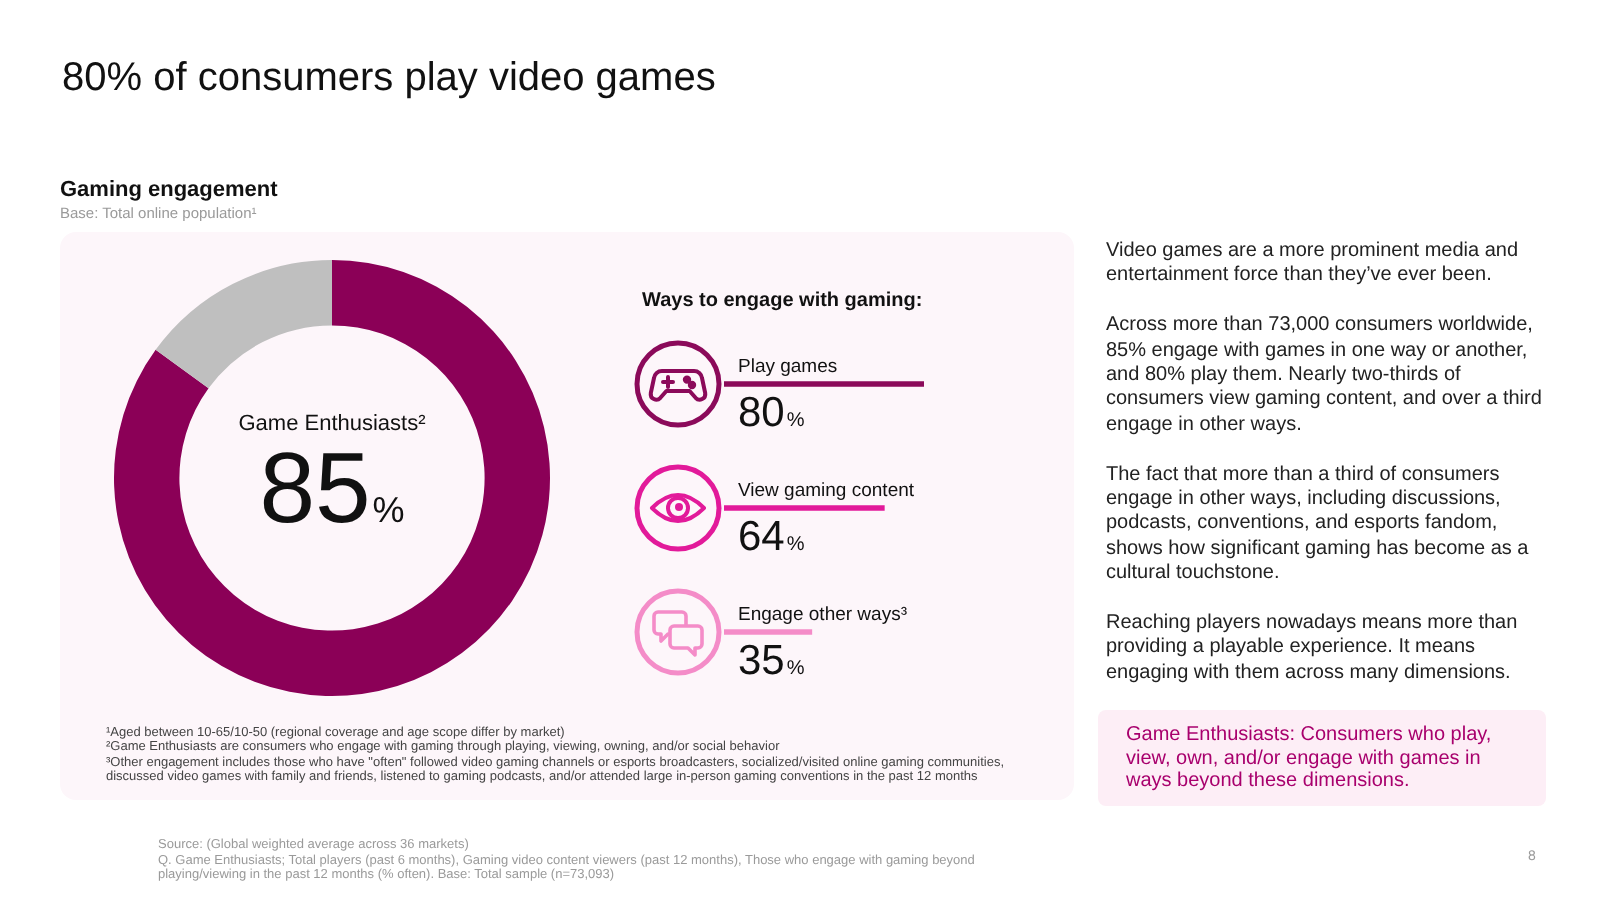 The width and height of the screenshot is (1600, 900). Describe the element at coordinates (1322, 758) in the screenshot. I see `note-card: Game Enthusiasts: Consumers who play, view, own, and/or engage with games in ways beyond these dimensions.` at that location.